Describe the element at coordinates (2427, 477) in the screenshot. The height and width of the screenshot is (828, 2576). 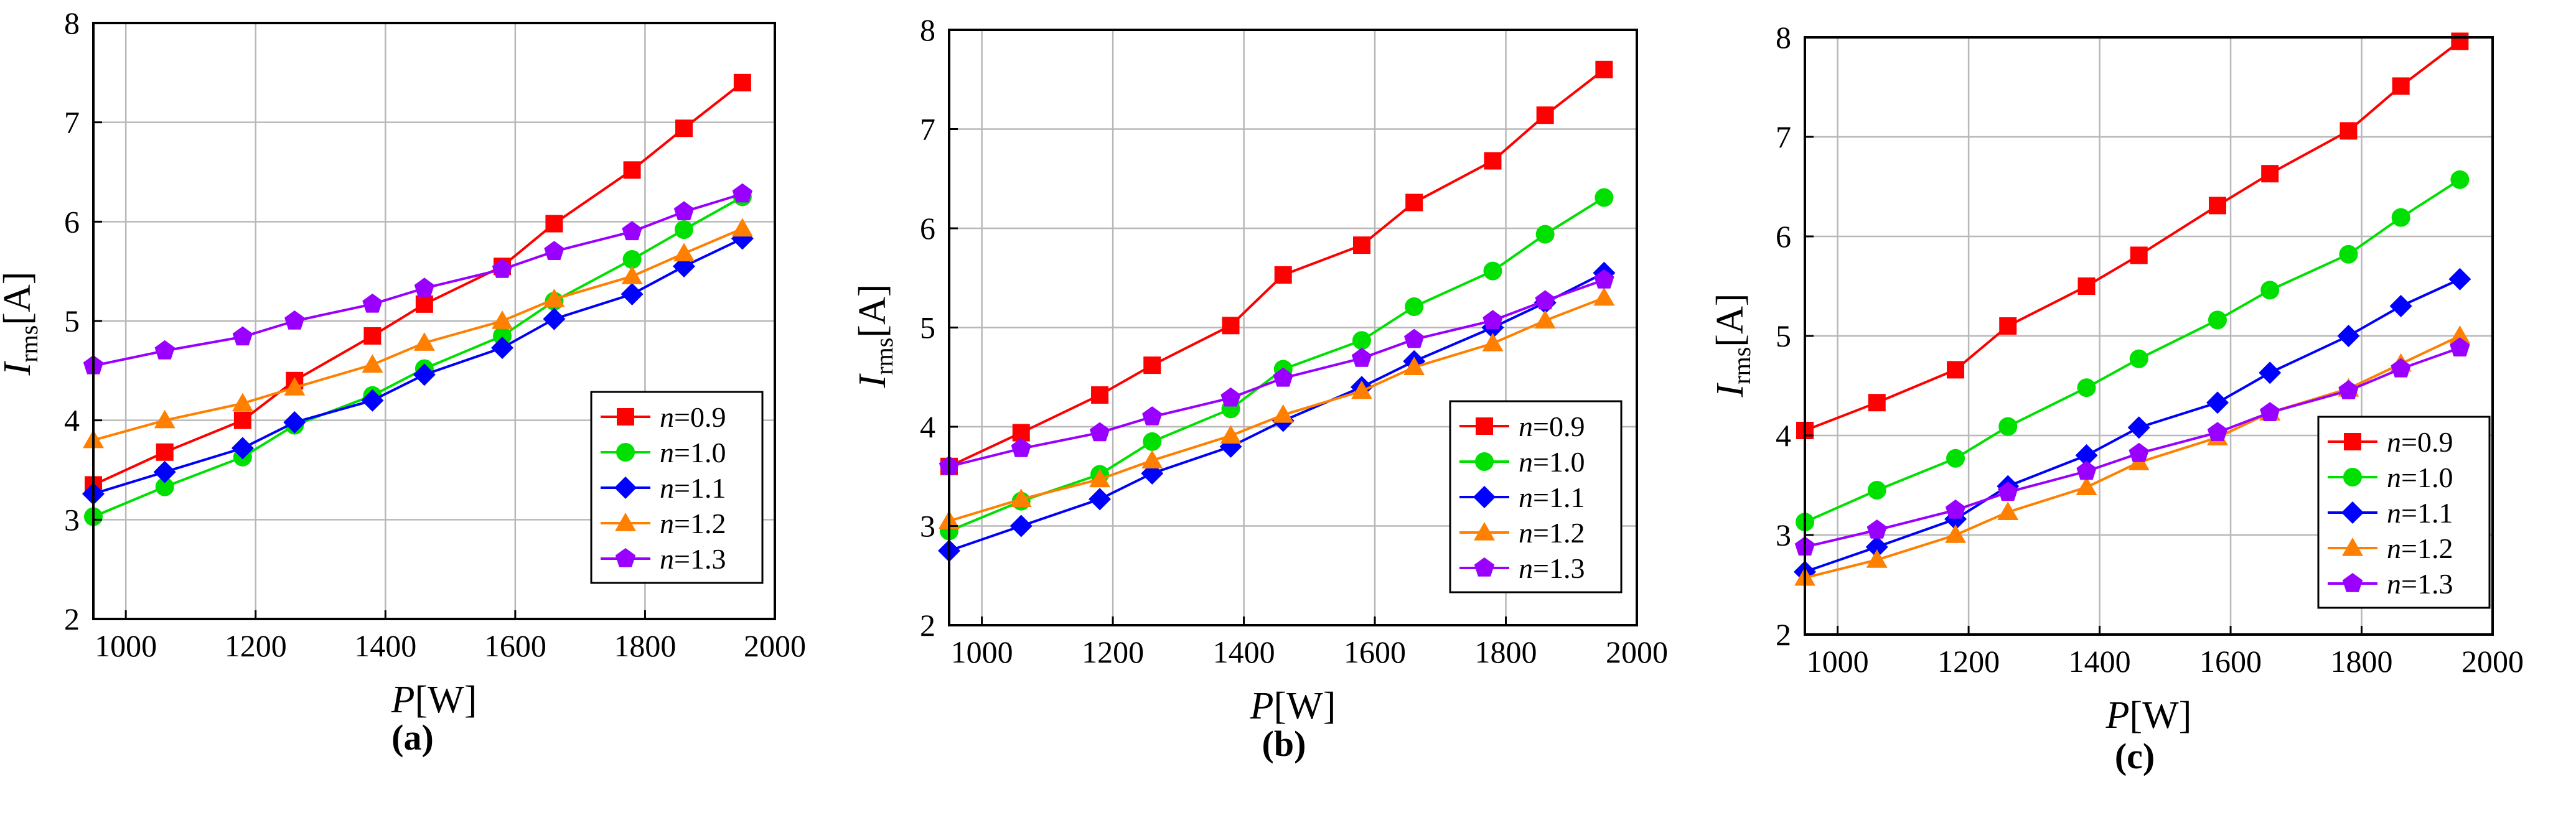
I see `legend-value: =1.0` at that location.